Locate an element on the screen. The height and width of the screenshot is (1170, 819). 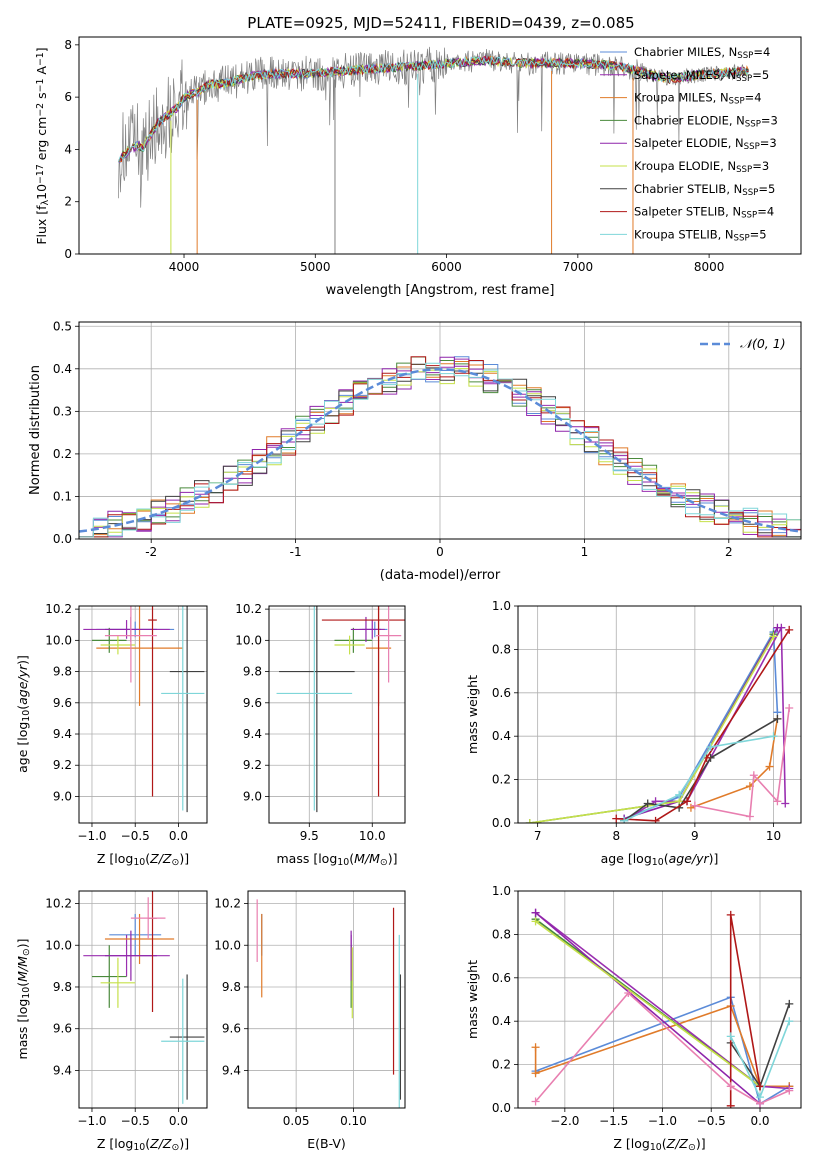
legend-label: Kroupa STELIB, NSSP=5 is located at coordinates (700, 235).